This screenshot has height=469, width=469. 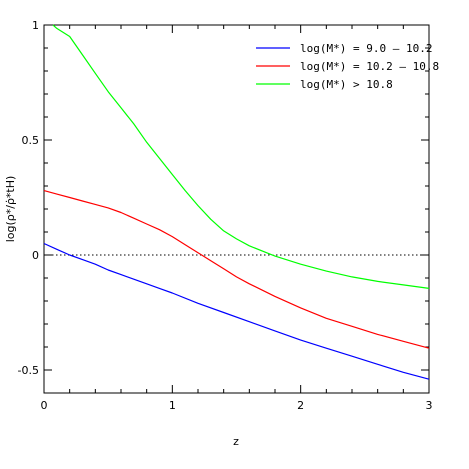 What do you see at coordinates (429, 405) in the screenshot?
I see `x-tick-label: 3` at bounding box center [429, 405].